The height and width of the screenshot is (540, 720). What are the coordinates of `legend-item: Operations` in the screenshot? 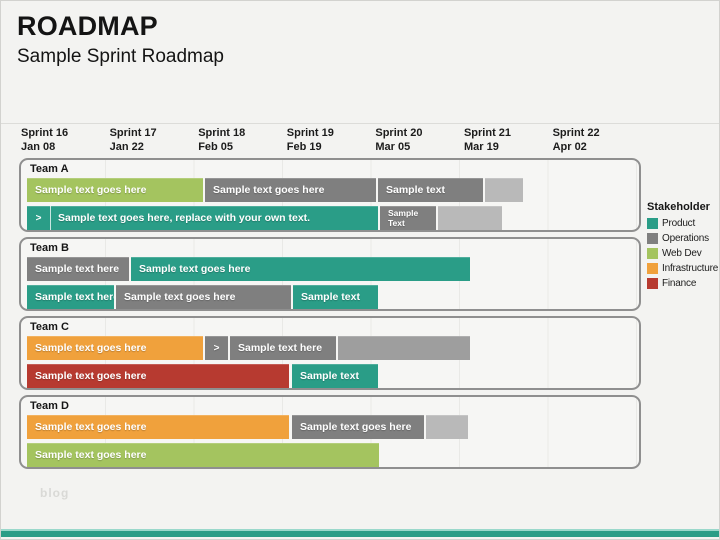 It's located at (683, 238).